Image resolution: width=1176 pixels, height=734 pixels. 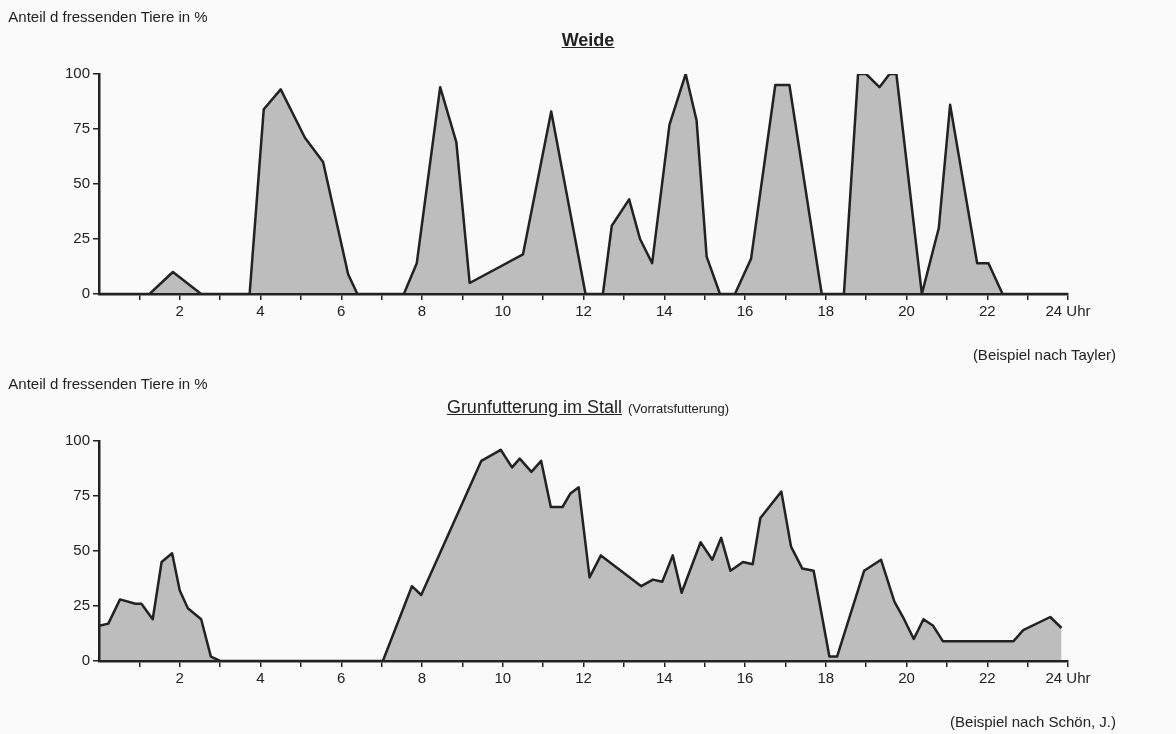 What do you see at coordinates (1044, 354) in the screenshot?
I see `text: (Beispiel nach Tayler)` at bounding box center [1044, 354].